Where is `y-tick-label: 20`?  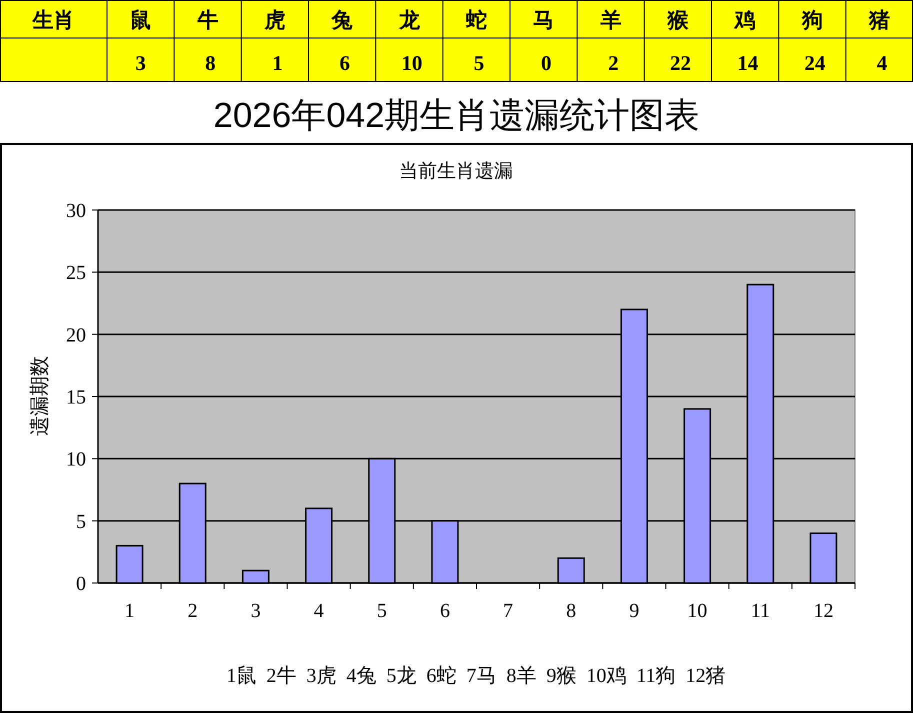
y-tick-label: 20 is located at coordinates (76, 335).